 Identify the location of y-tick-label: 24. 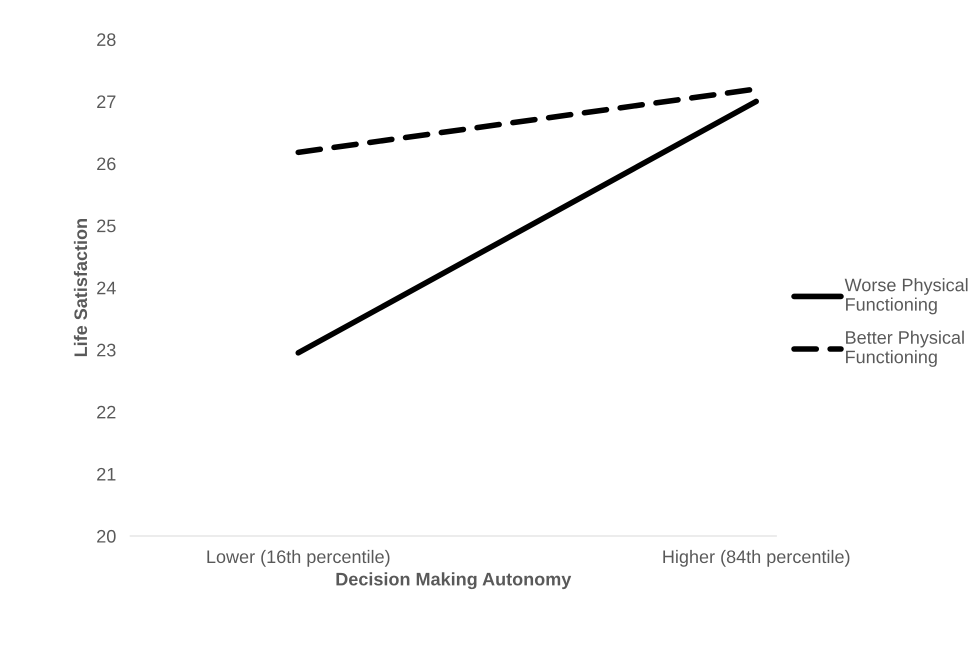
(106, 288).